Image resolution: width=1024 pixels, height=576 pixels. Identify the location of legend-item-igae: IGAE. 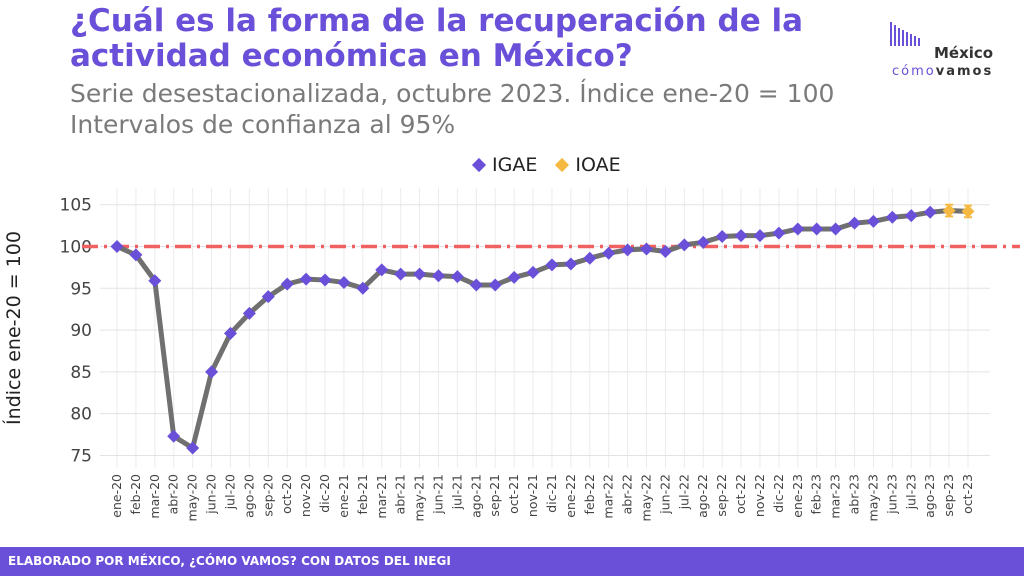
(503, 165).